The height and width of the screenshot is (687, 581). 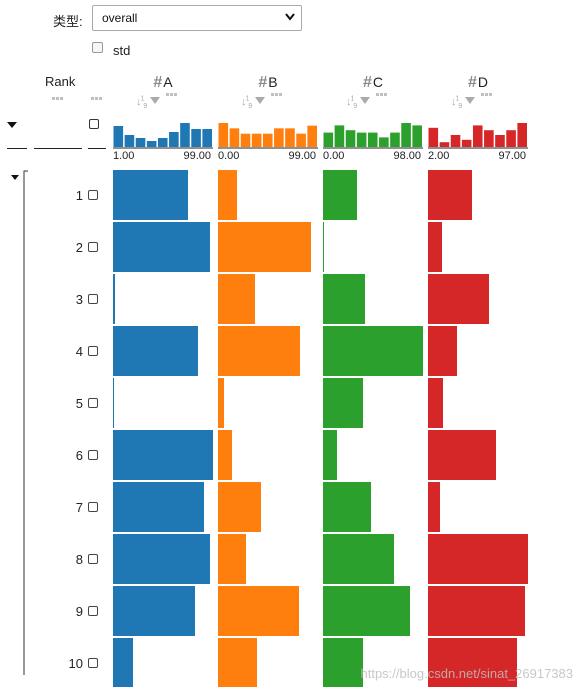 I want to click on axis-max-label: 99.00, so click(x=197, y=156).